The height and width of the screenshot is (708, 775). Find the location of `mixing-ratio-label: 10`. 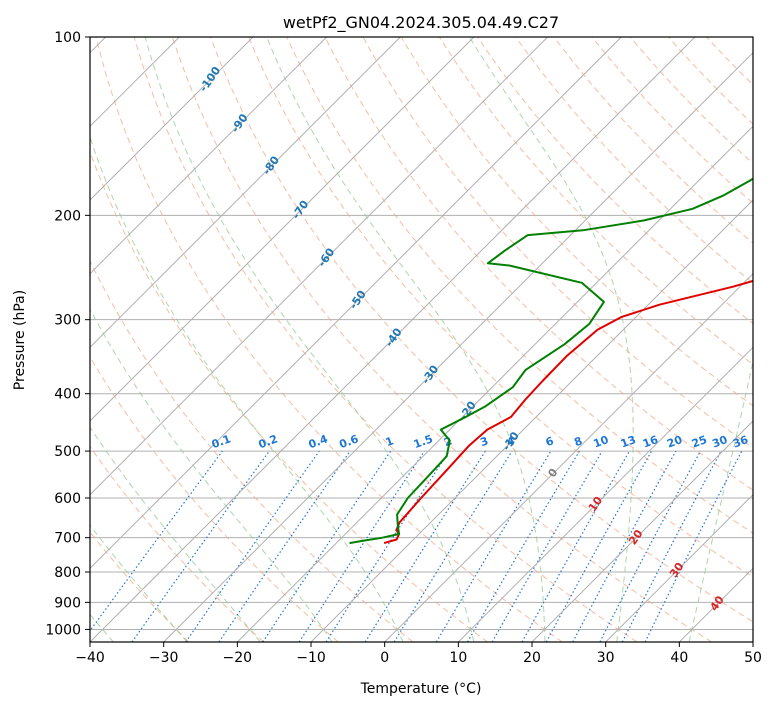

mixing-ratio-label: 10 is located at coordinates (601, 442).